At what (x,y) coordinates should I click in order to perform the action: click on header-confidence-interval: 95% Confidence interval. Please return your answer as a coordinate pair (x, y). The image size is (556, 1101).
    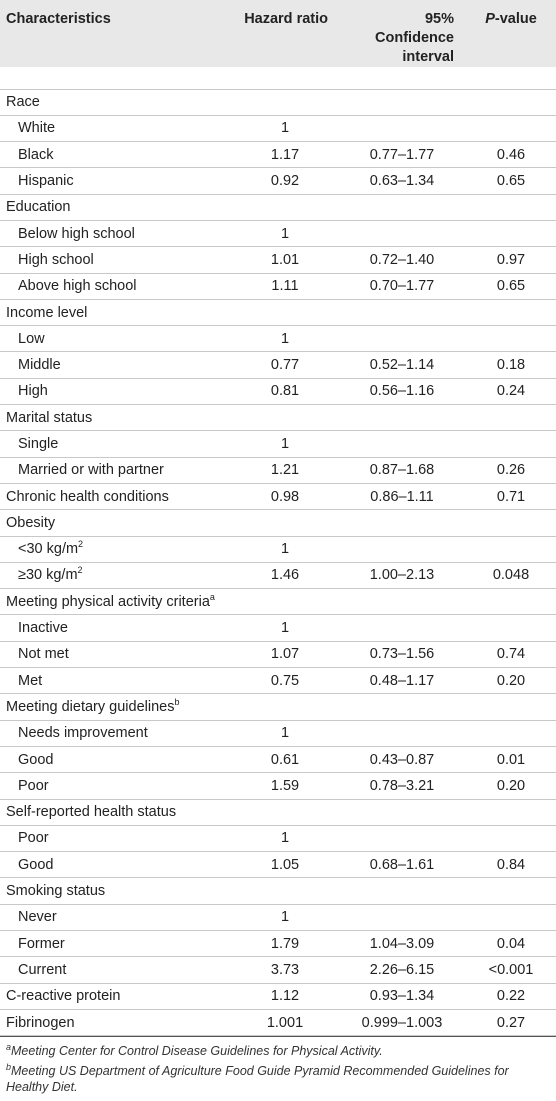
    Looking at the image, I should click on (402, 33).